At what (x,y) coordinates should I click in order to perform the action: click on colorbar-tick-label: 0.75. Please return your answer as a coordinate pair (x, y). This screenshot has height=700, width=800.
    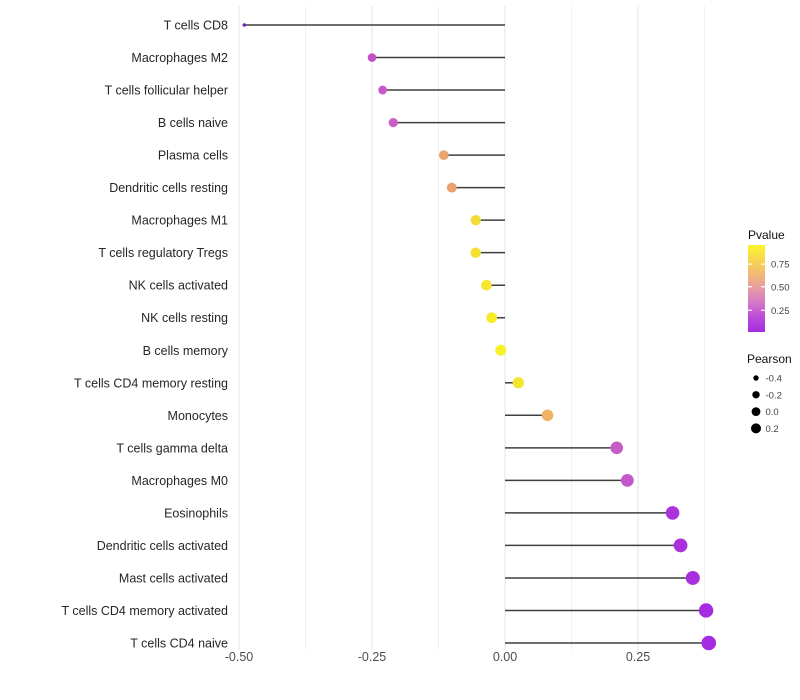
    Looking at the image, I should click on (780, 265).